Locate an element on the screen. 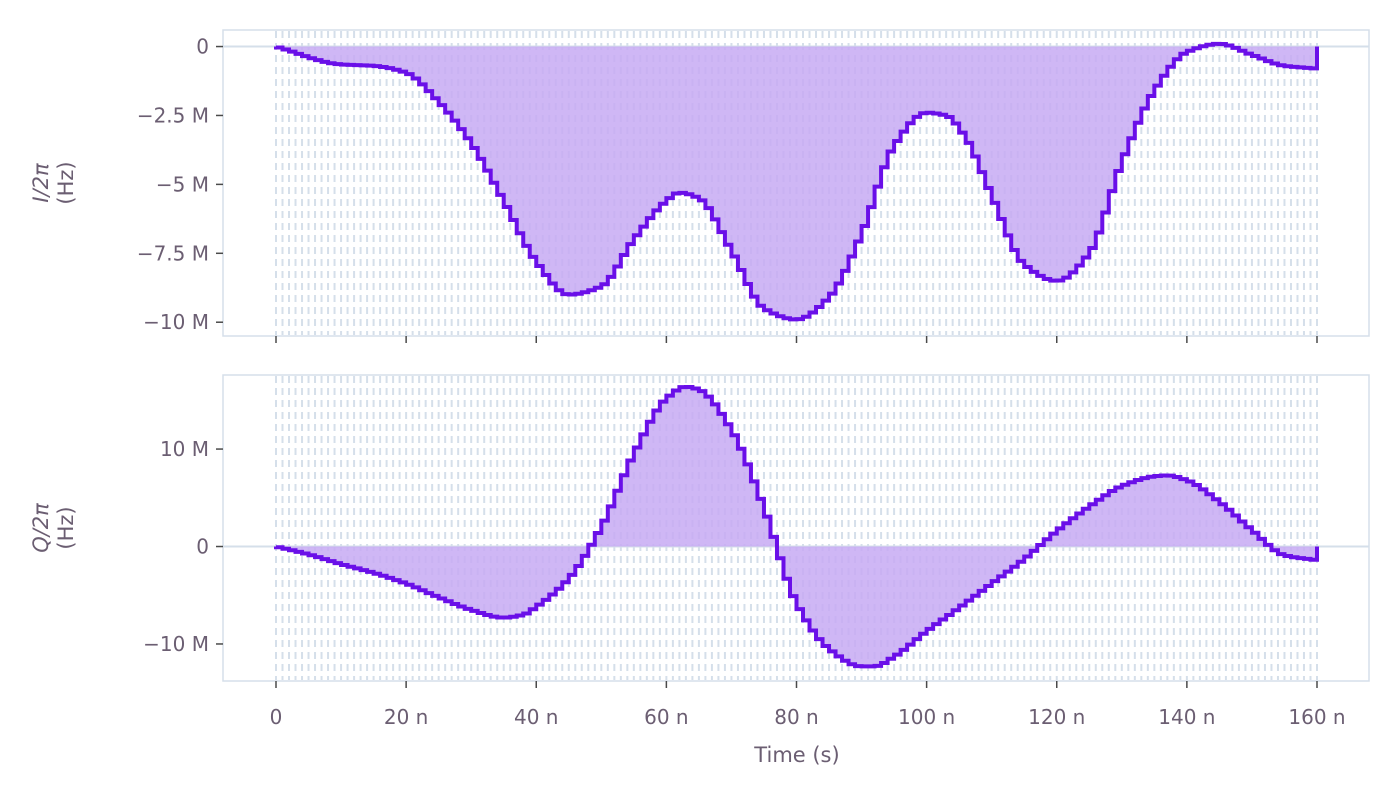 Image resolution: width=1400 pixels, height=800 pixels. x-tick-label: 20 n is located at coordinates (406, 717).